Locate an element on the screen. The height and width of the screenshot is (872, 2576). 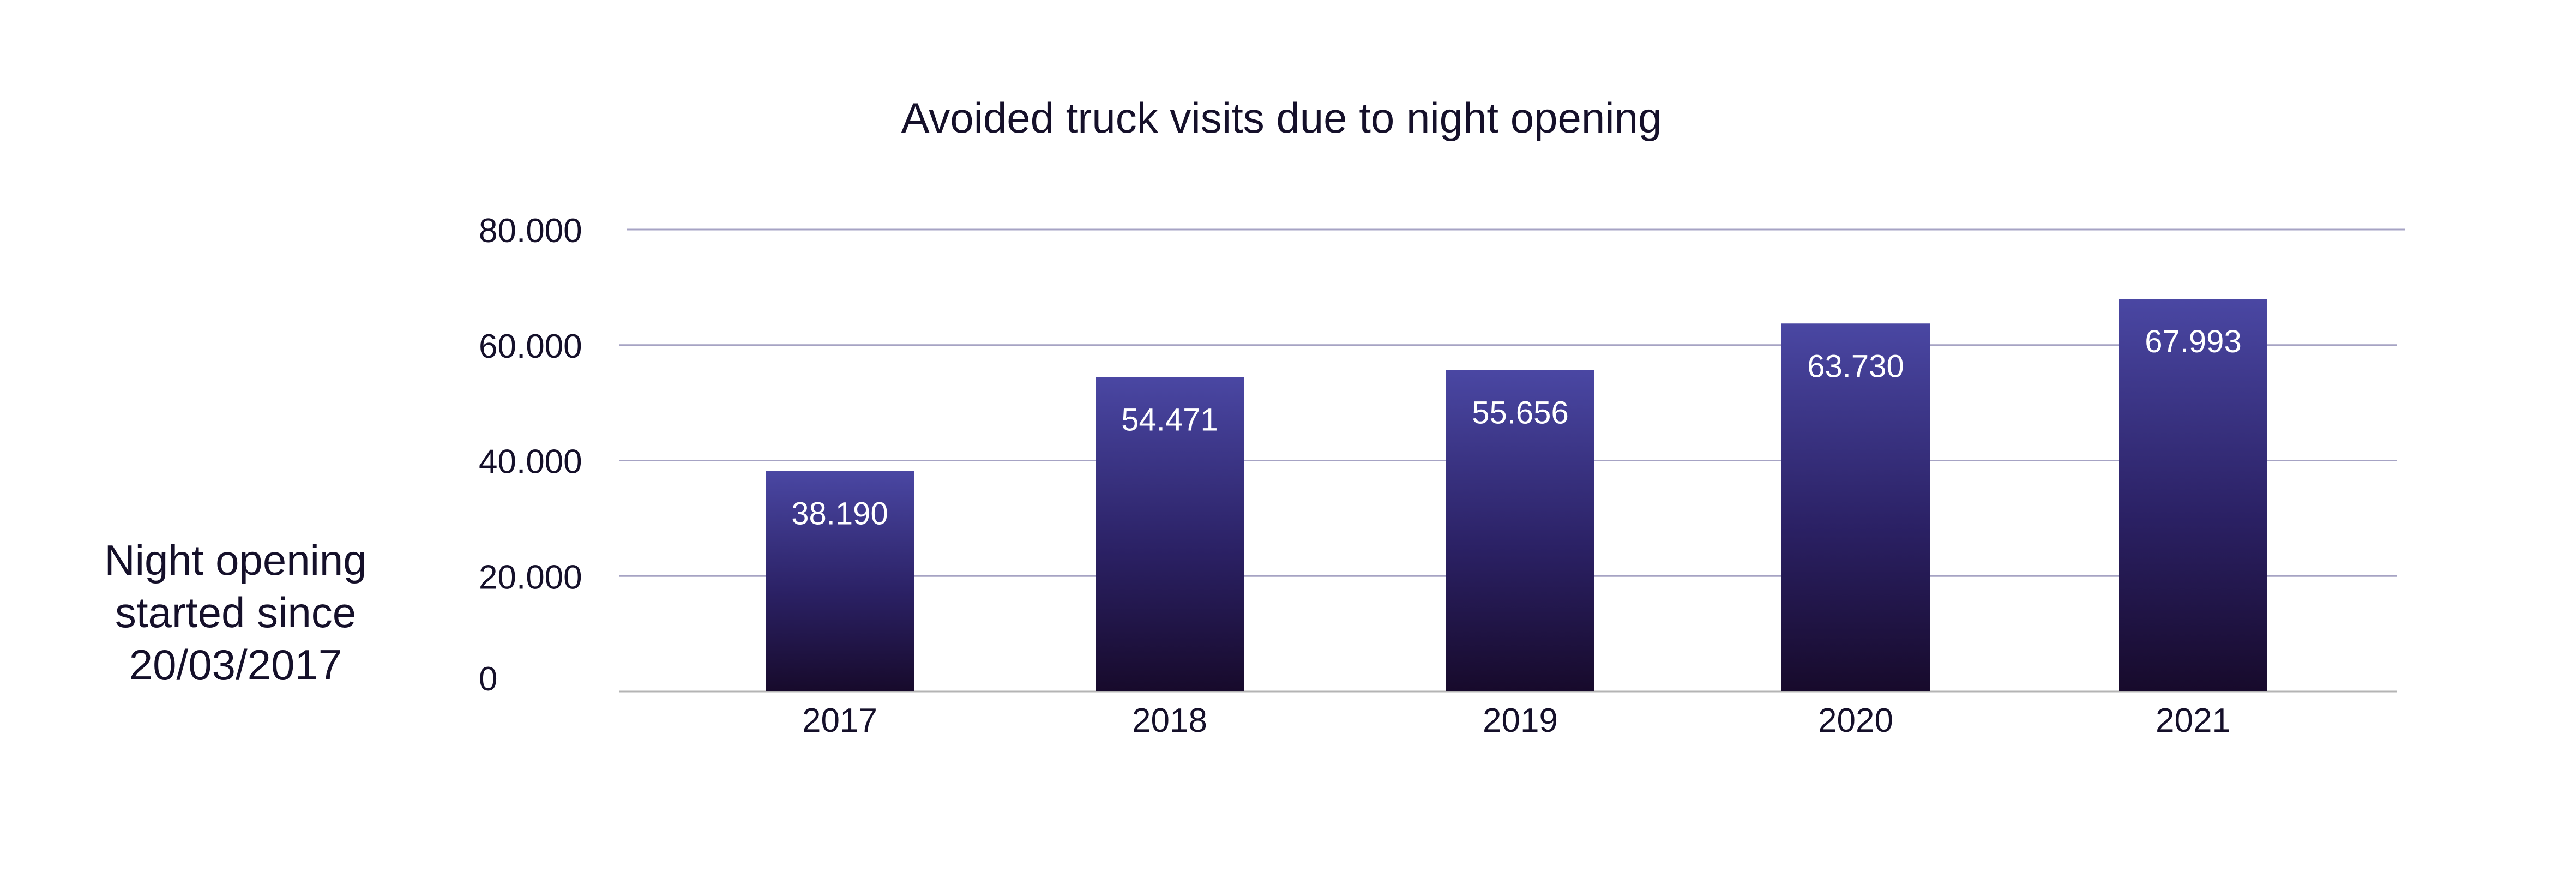
x-axis-tick-labels: 2017 2018 2019 2020 2021 is located at coordinates (1516, 720).